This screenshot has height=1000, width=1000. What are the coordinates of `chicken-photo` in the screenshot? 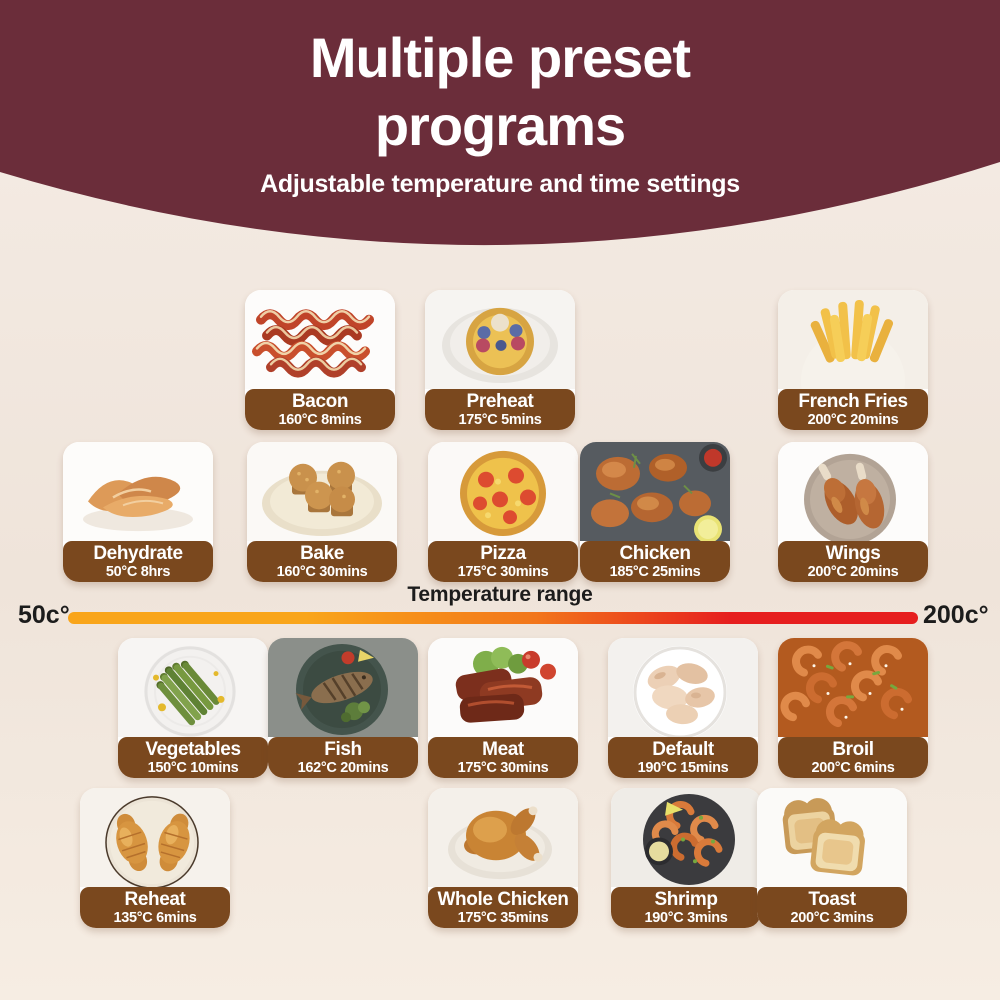 It's located at (655, 491).